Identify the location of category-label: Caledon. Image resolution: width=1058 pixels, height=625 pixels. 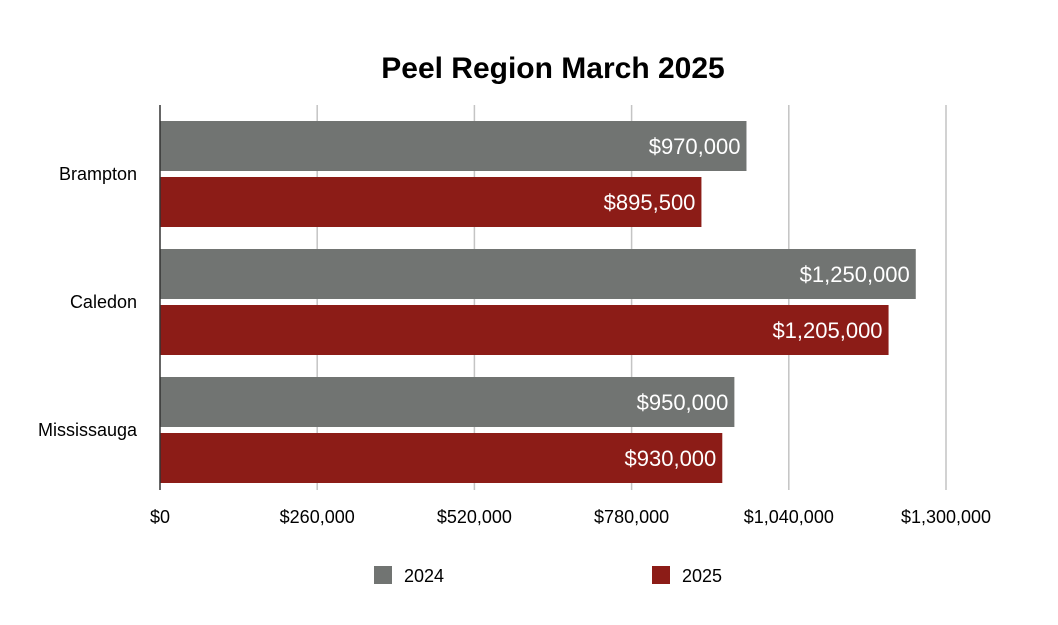
(103, 302).